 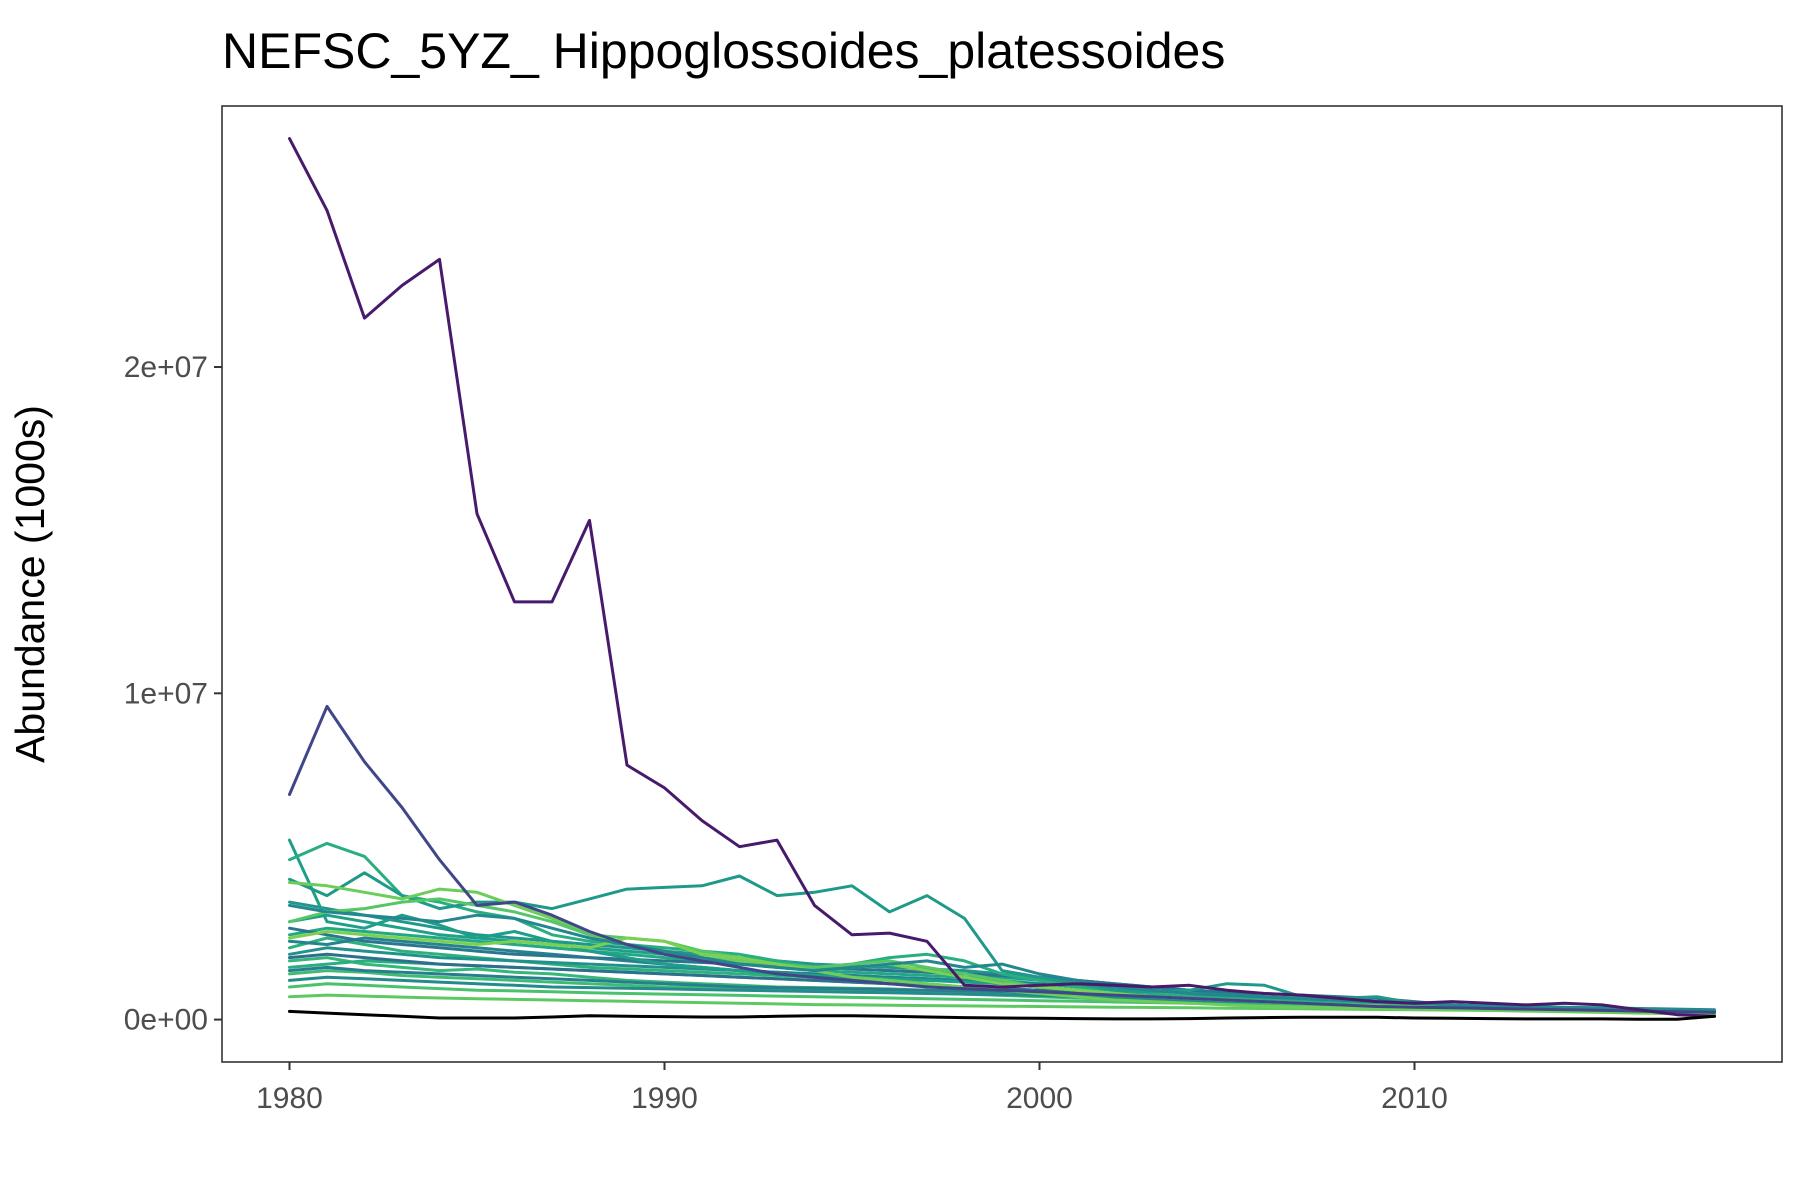 What do you see at coordinates (30, 584) in the screenshot?
I see `y-axis-label: Abundance (1000s)` at bounding box center [30, 584].